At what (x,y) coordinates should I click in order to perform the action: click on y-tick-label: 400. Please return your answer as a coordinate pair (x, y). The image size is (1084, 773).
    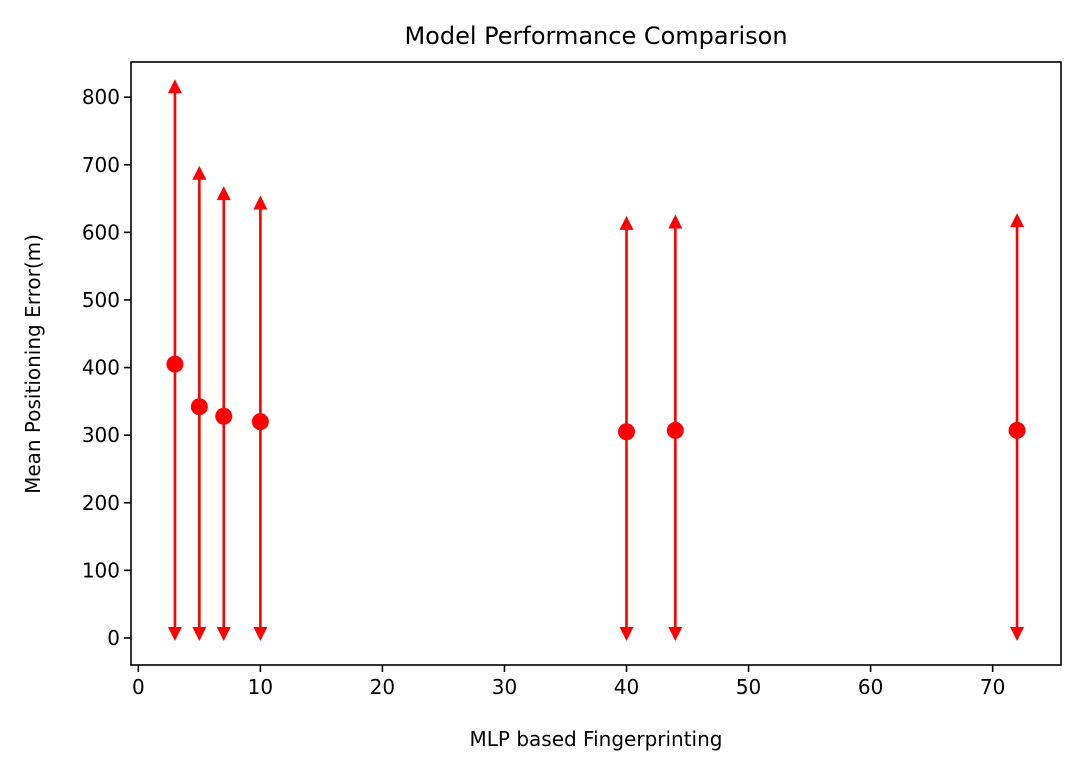
    Looking at the image, I should click on (101, 368).